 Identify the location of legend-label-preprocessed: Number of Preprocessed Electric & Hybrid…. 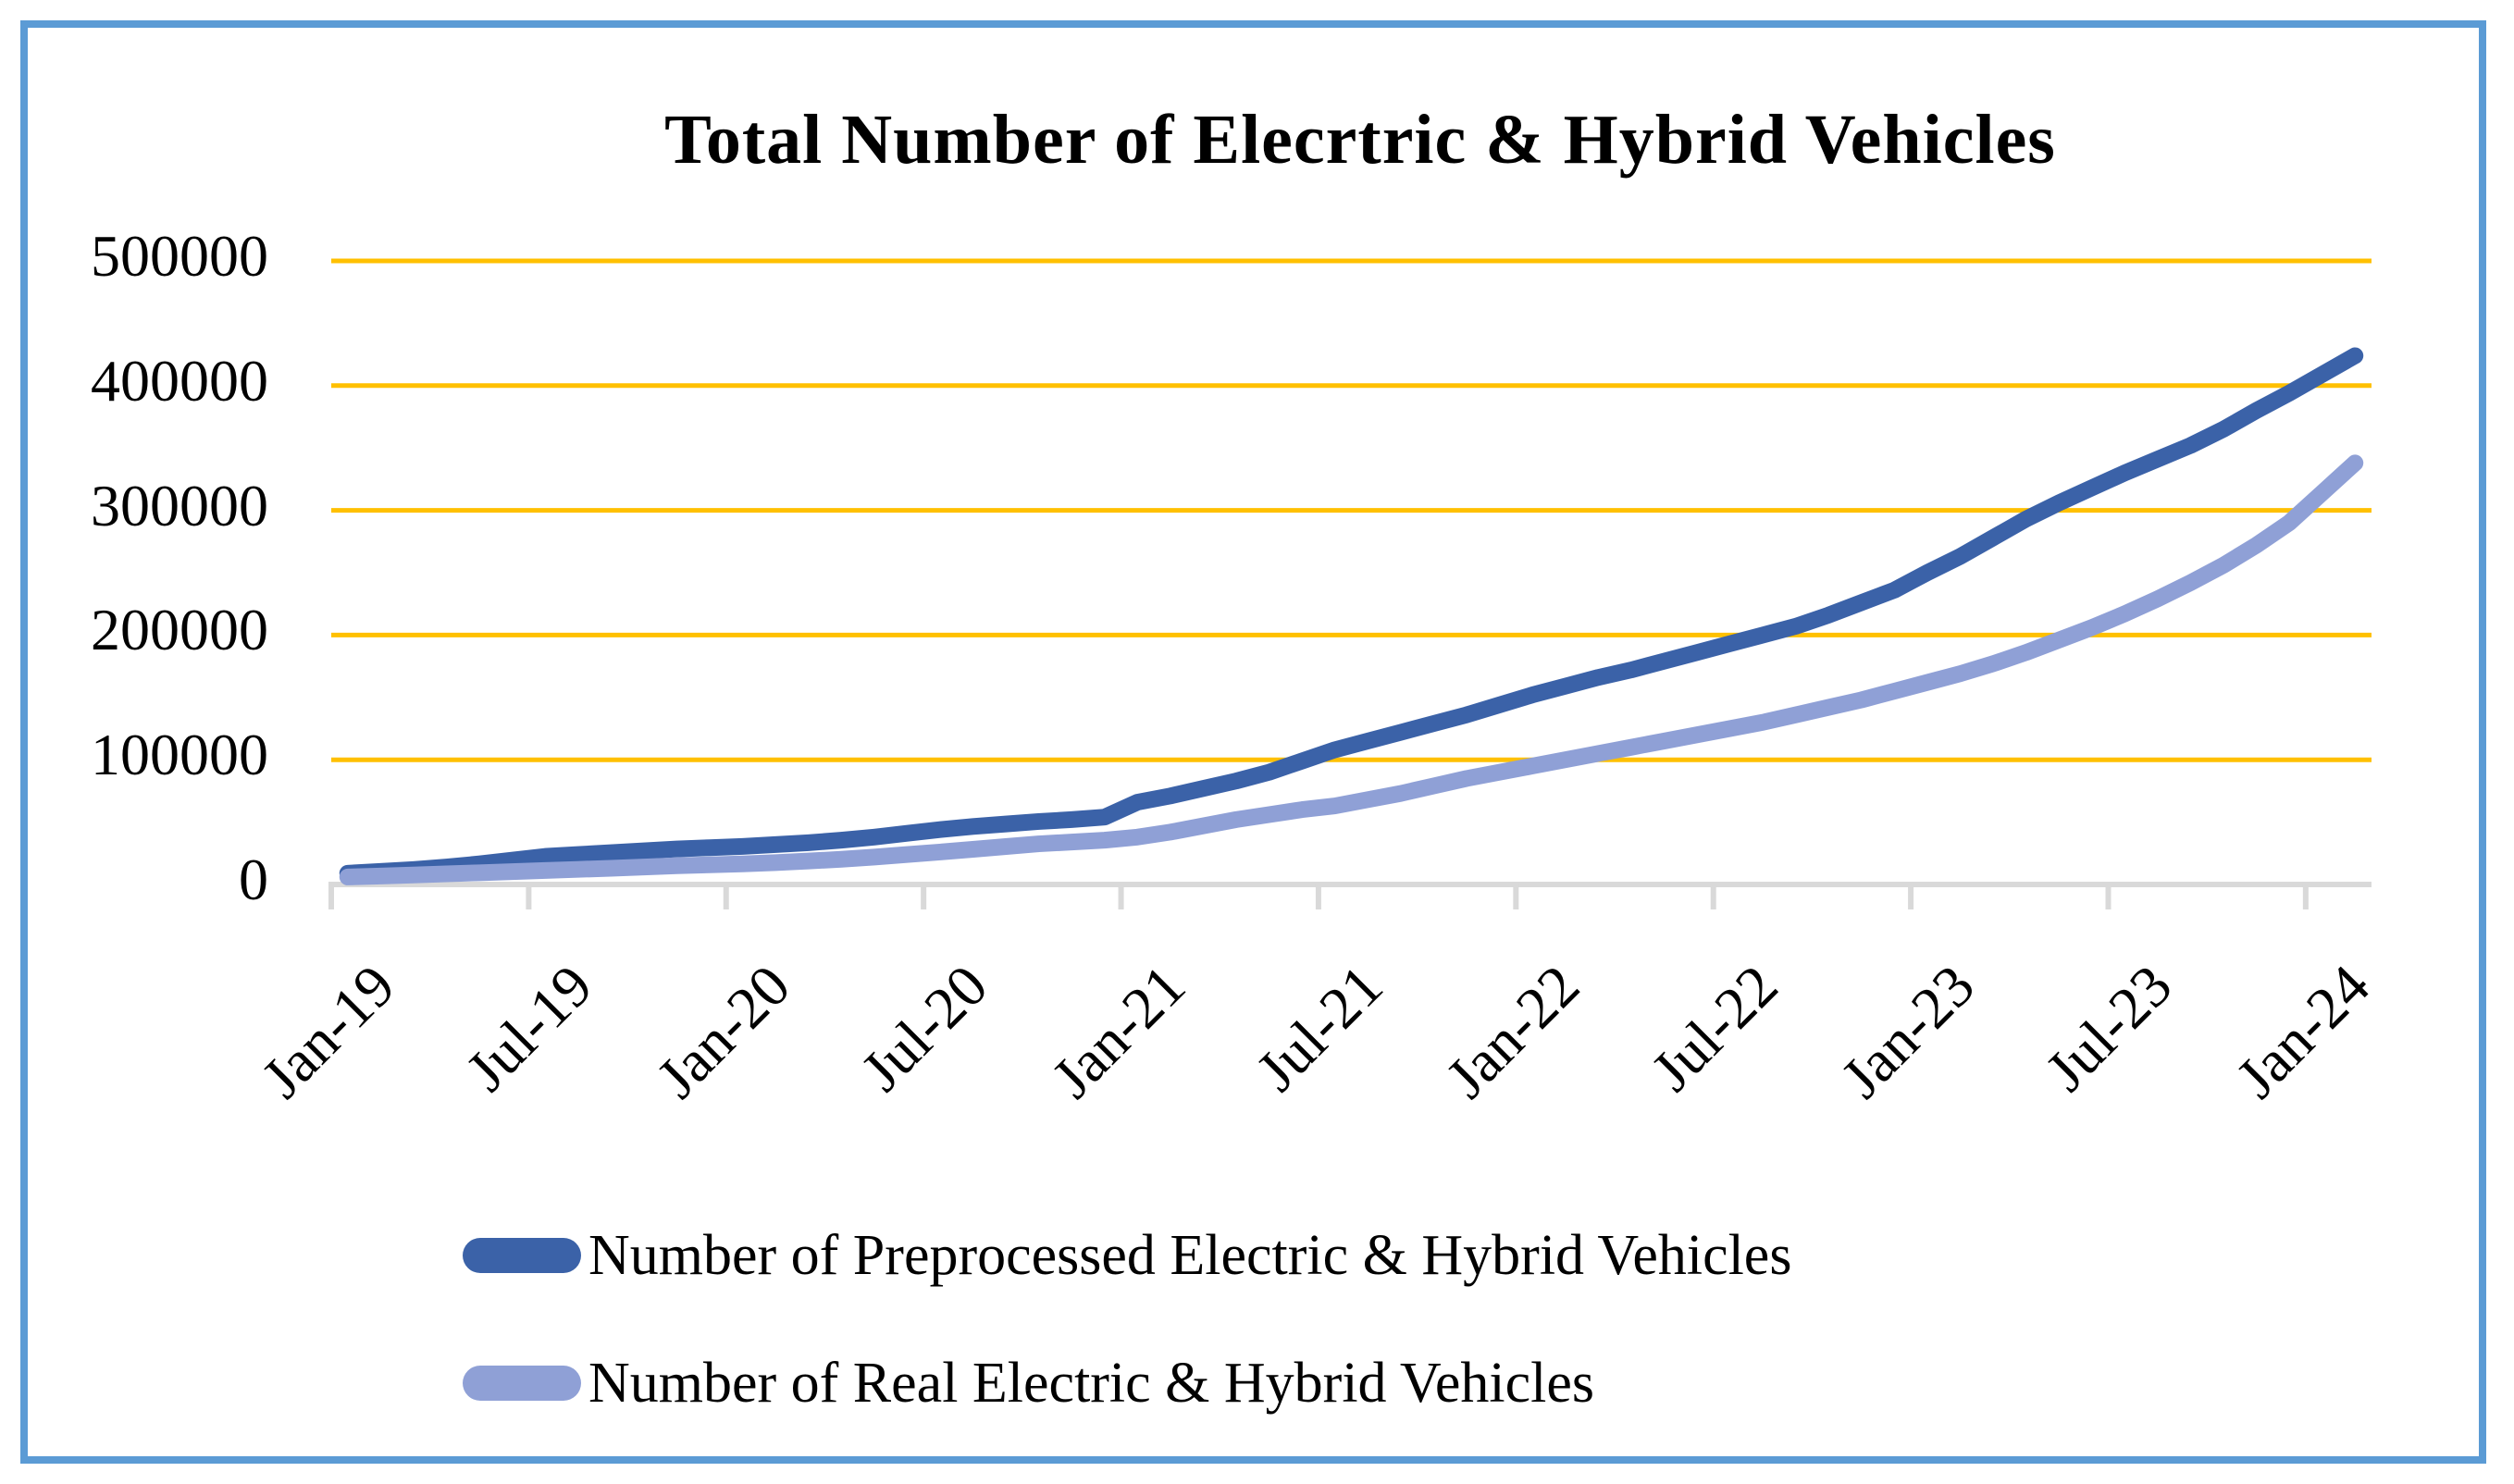
(1190, 1255).